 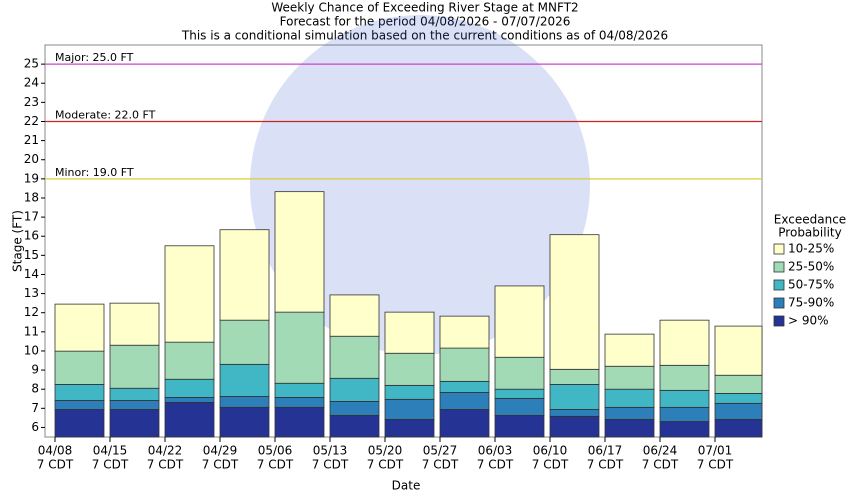 What do you see at coordinates (220, 451) in the screenshot?
I see `x-tick-label: 04/29` at bounding box center [220, 451].